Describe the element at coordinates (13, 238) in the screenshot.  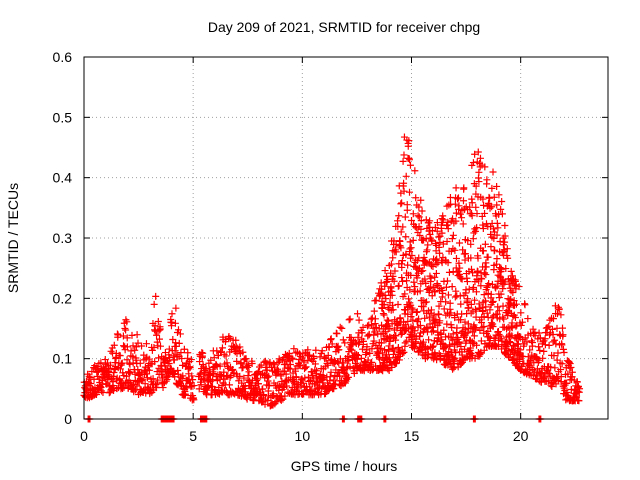
I see `y-axis-label: SRMTID / TECUs` at that location.